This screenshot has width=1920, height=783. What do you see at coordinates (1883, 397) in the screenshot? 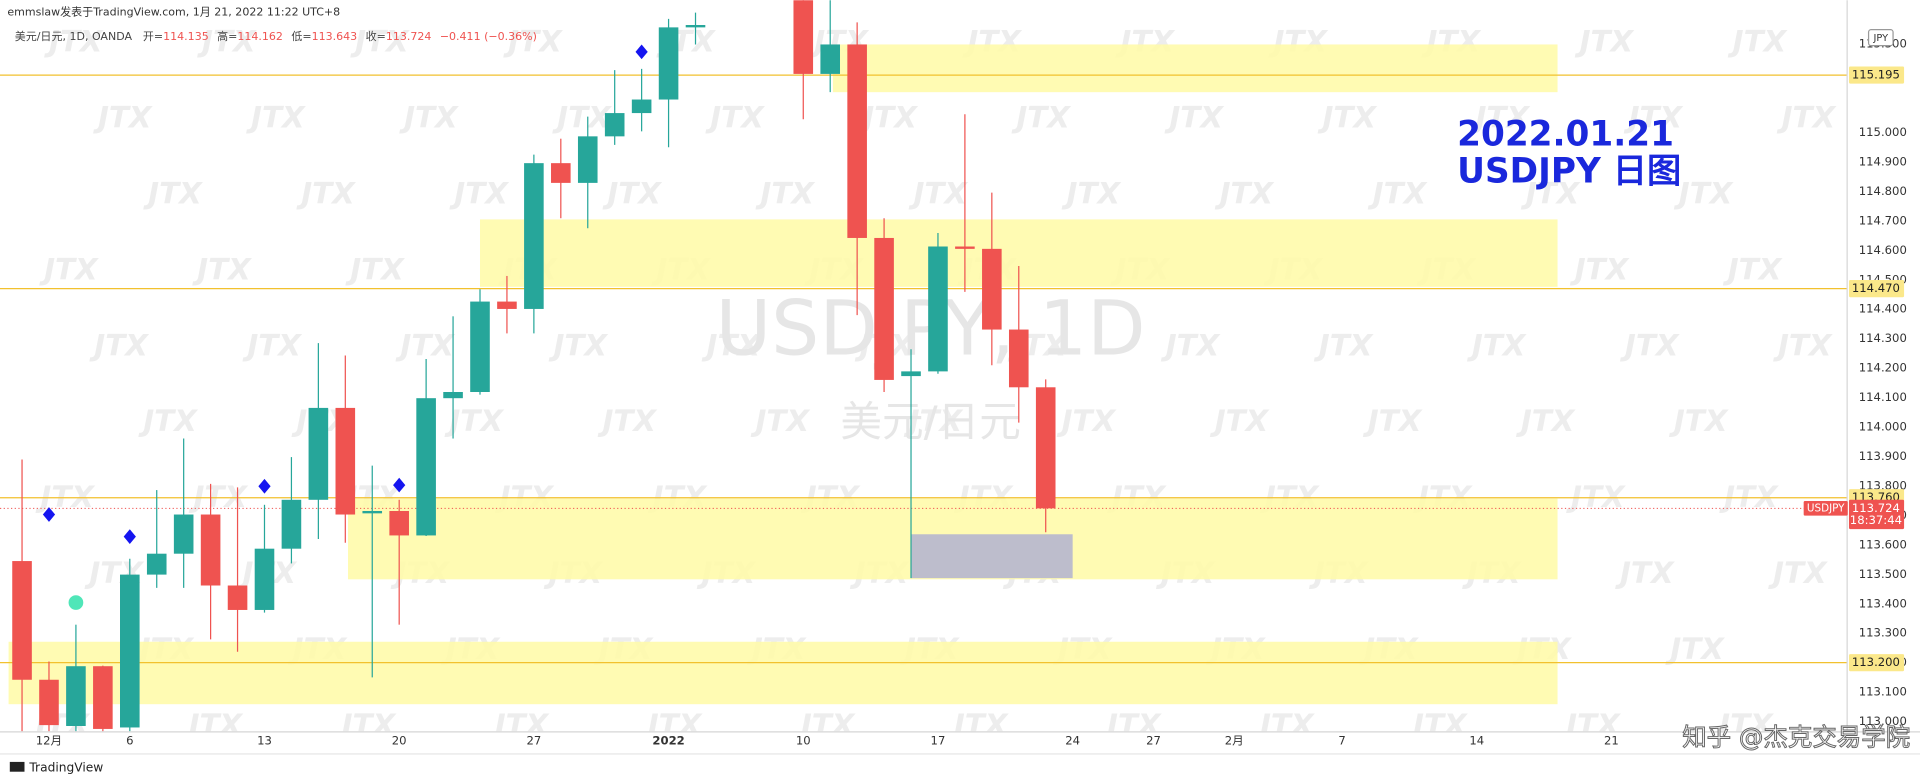
I see `y-tick-label: 114.100` at bounding box center [1883, 397].